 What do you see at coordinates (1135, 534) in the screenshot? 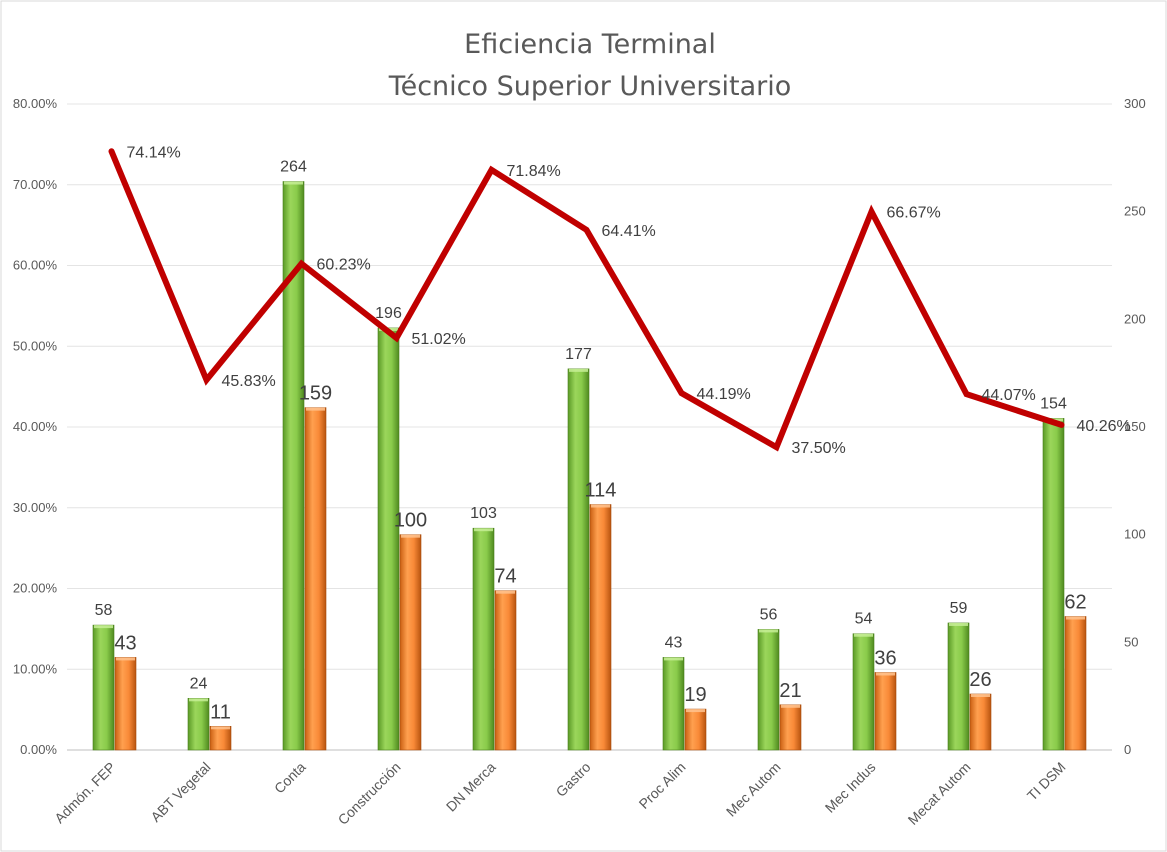
I see `y-right-tick-label: 100` at bounding box center [1135, 534].